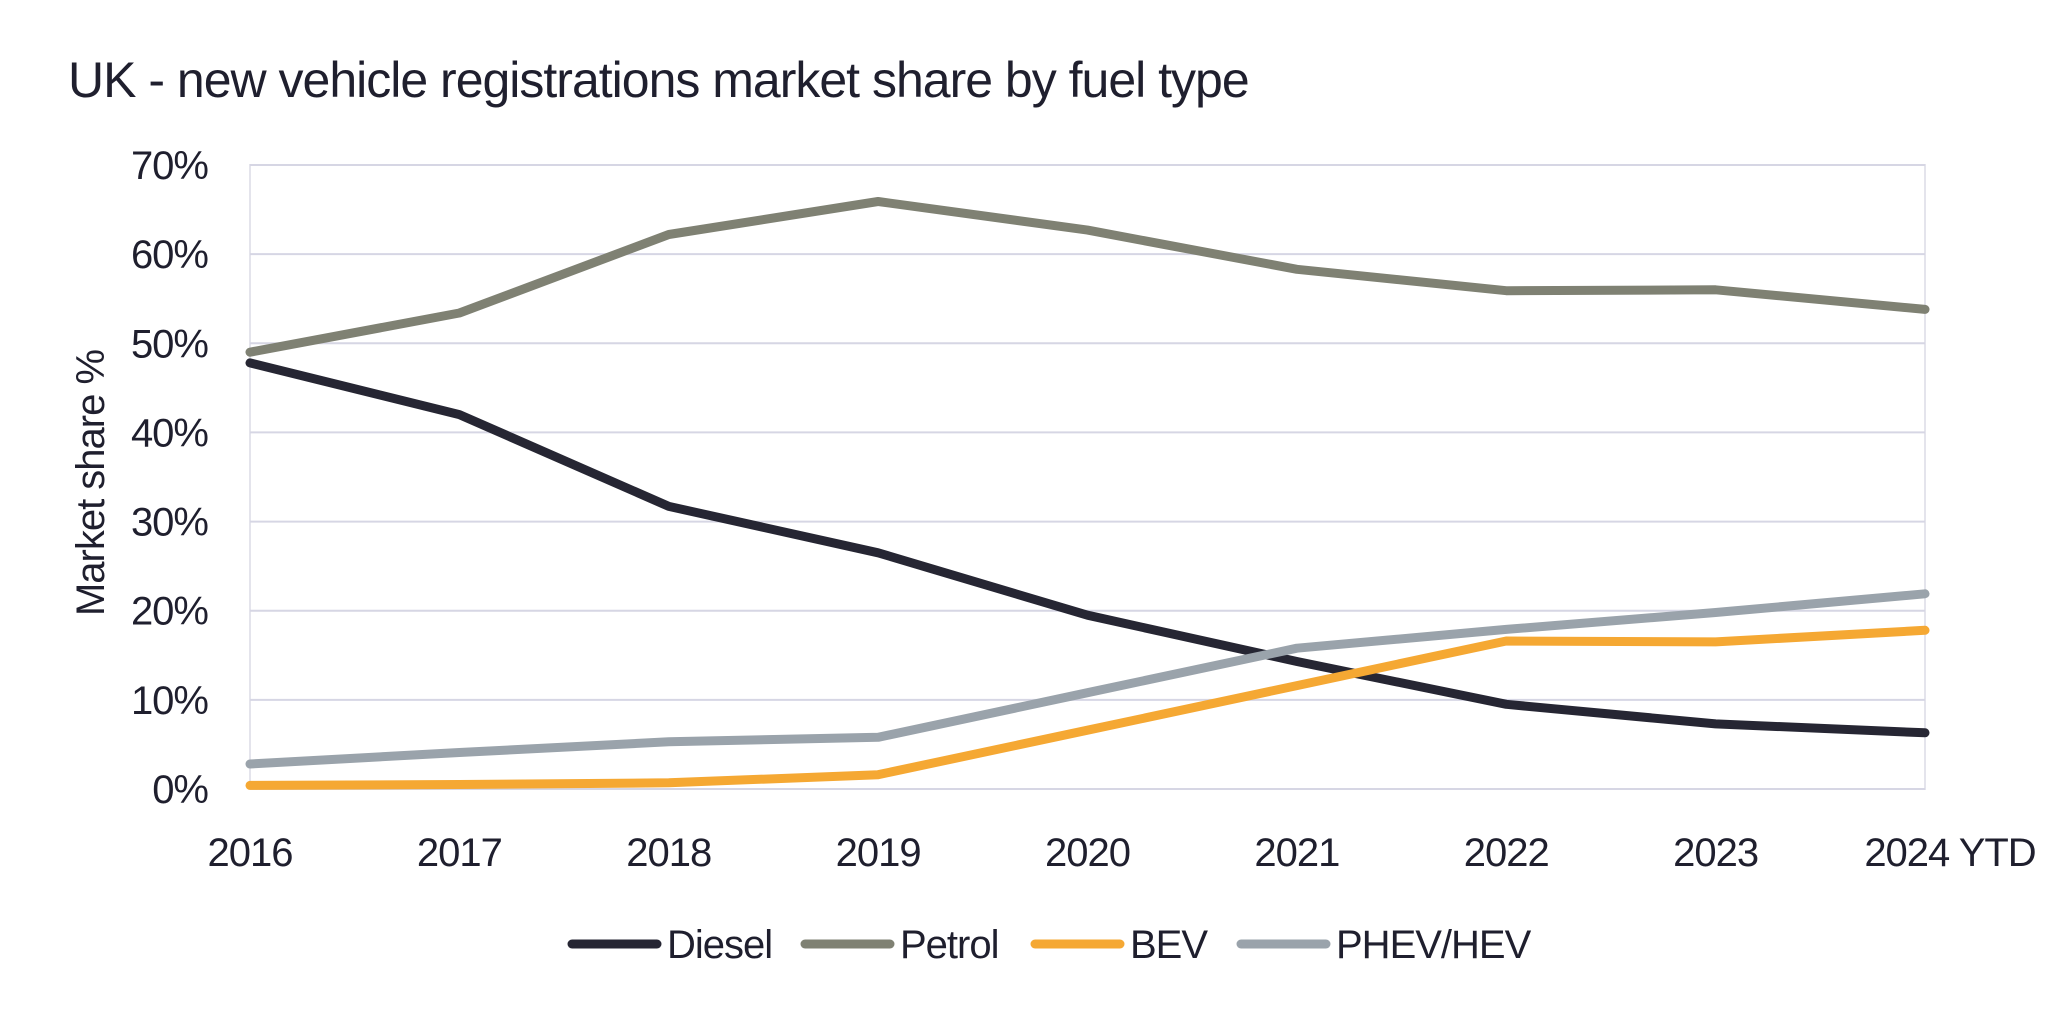 Image resolution: width=2048 pixels, height=1017 pixels. What do you see at coordinates (170, 478) in the screenshot?
I see `y-axis-ticks: 0% 10% 20% 30% 40% 50% 60% 70%` at bounding box center [170, 478].